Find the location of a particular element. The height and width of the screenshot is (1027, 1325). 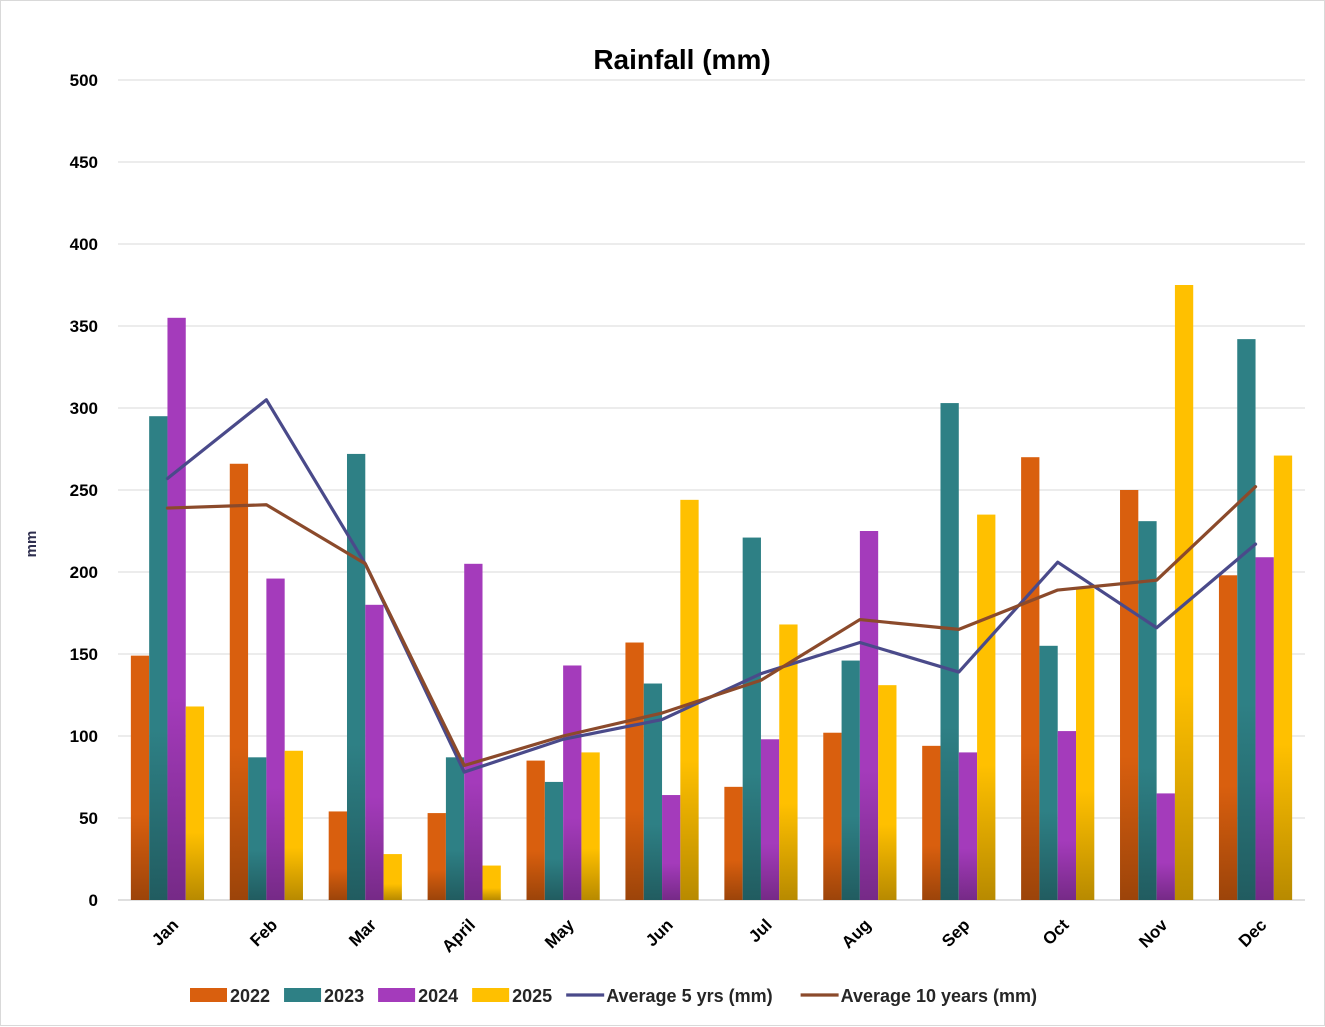

bar-2023-Aug is located at coordinates (850, 780).